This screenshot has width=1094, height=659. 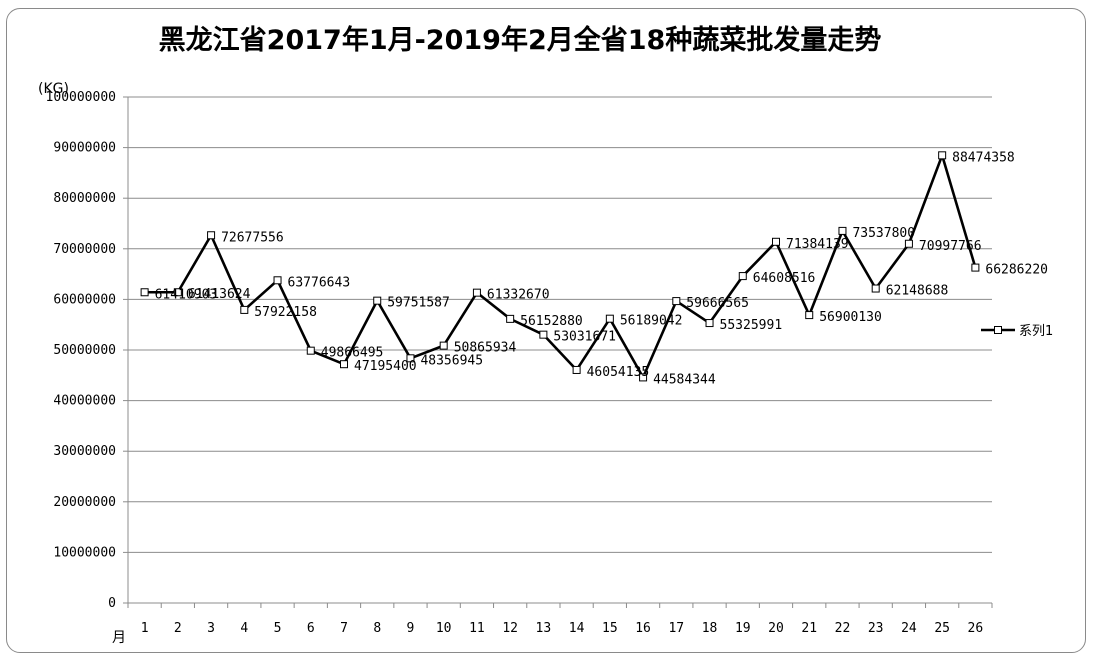 I want to click on x-tick-label: 26, so click(x=976, y=628).